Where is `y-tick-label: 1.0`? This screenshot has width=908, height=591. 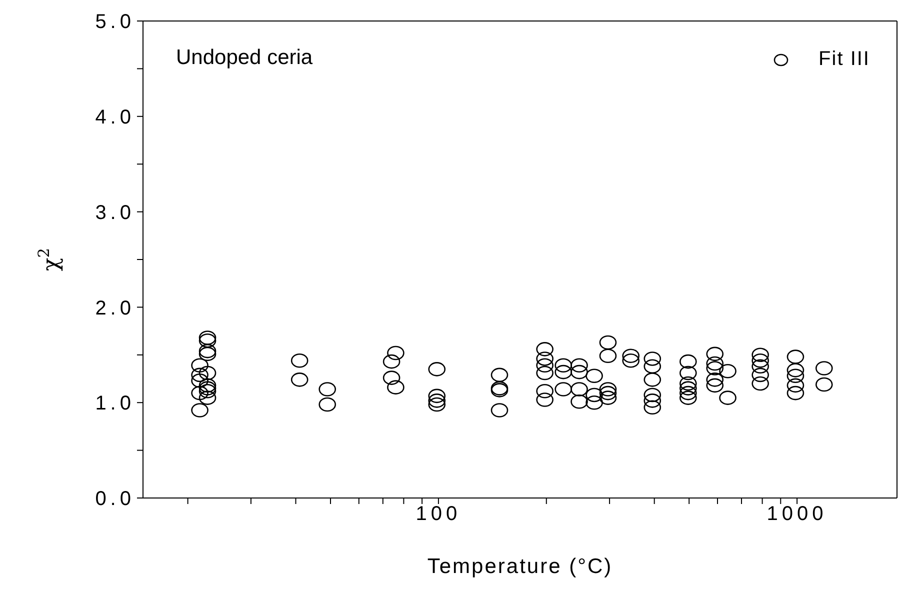 y-tick-label: 1.0 is located at coordinates (115, 403).